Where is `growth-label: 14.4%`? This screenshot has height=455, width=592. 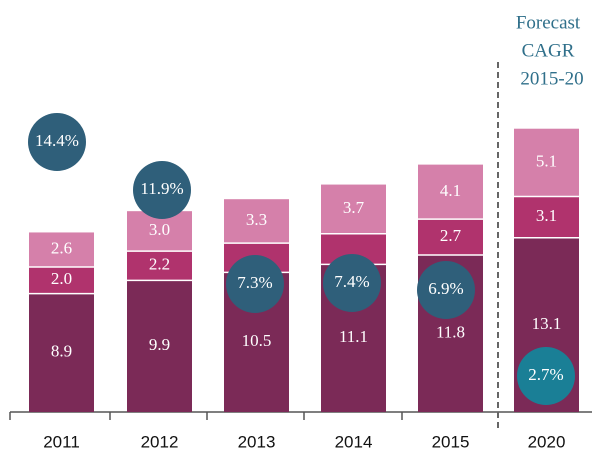 growth-label: 14.4% is located at coordinates (57, 140).